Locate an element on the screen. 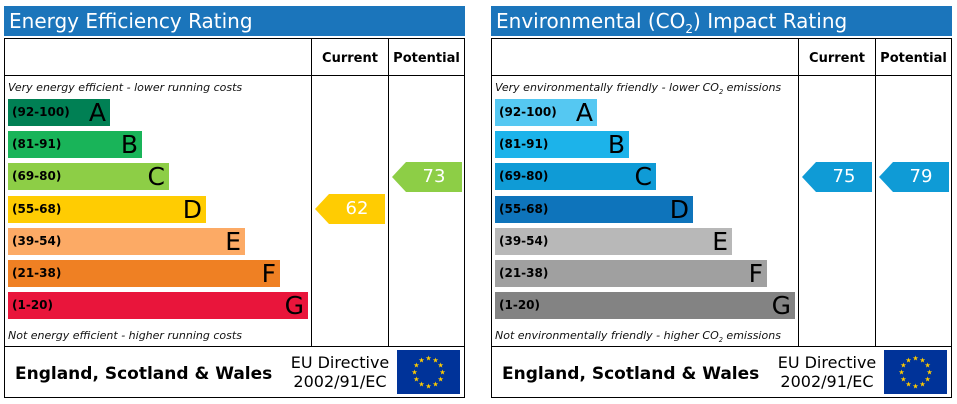 The width and height of the screenshot is (957, 404). environmental-title: Environmental (CO2) Impact Rating is located at coordinates (721, 21).